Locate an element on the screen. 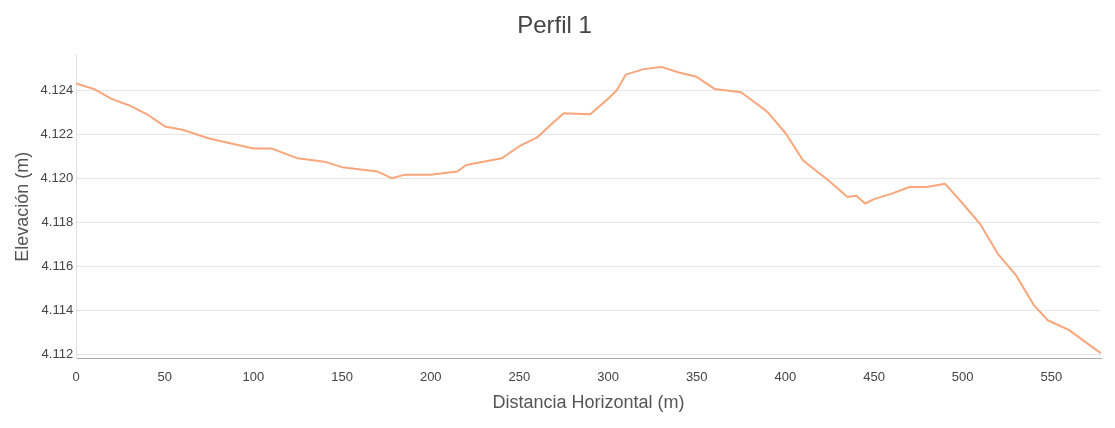  x-tick-label: 150 is located at coordinates (342, 377).